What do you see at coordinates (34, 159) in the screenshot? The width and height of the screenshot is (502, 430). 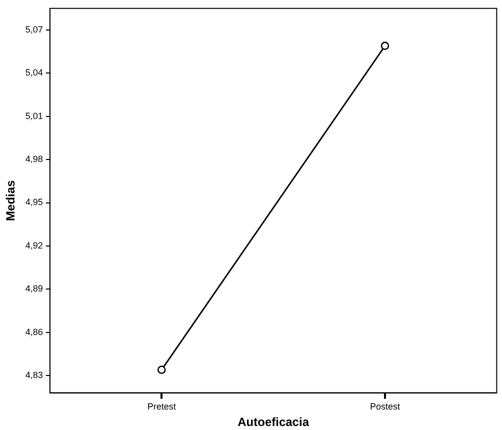 I see `y-tick-label: 4,98` at bounding box center [34, 159].